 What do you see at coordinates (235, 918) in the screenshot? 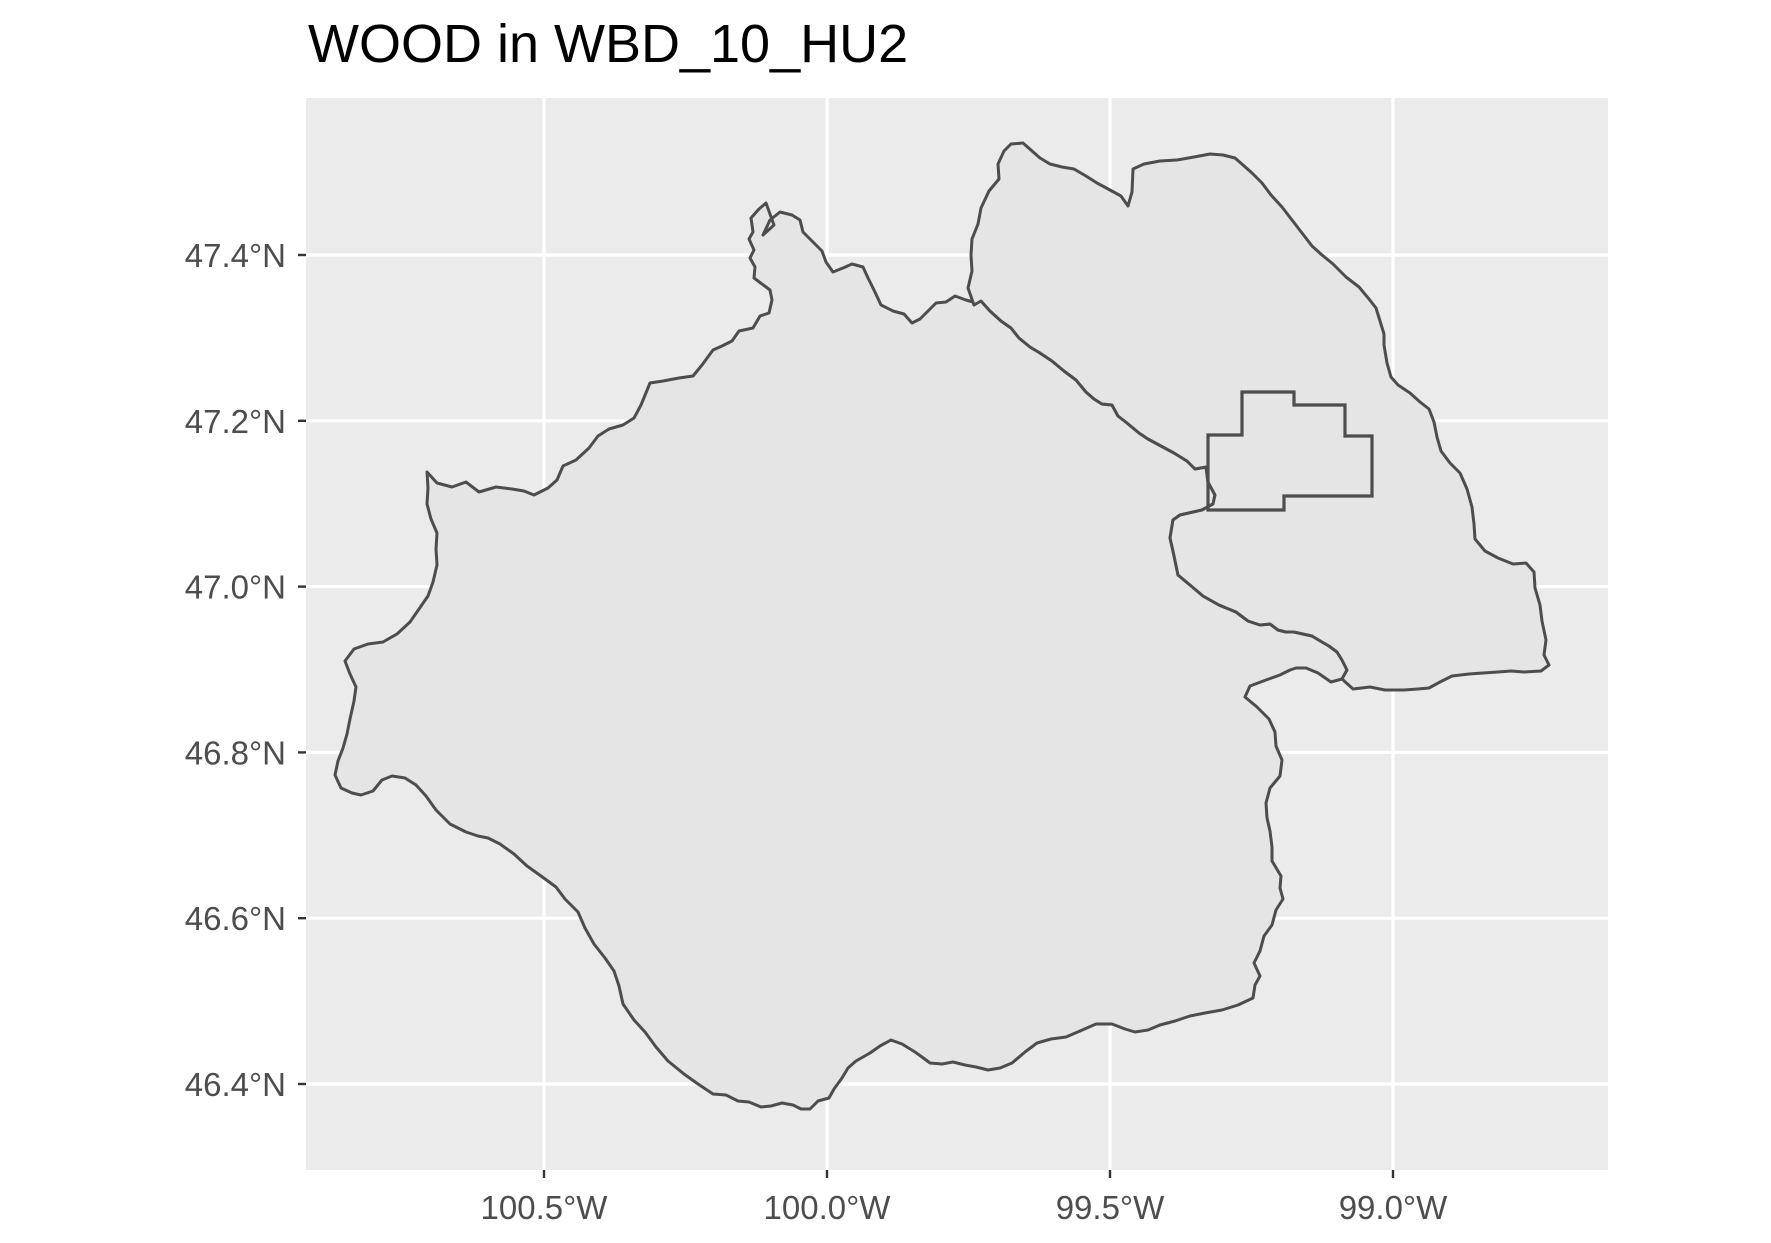
I see `y-tick-label: 46.6°N` at bounding box center [235, 918].